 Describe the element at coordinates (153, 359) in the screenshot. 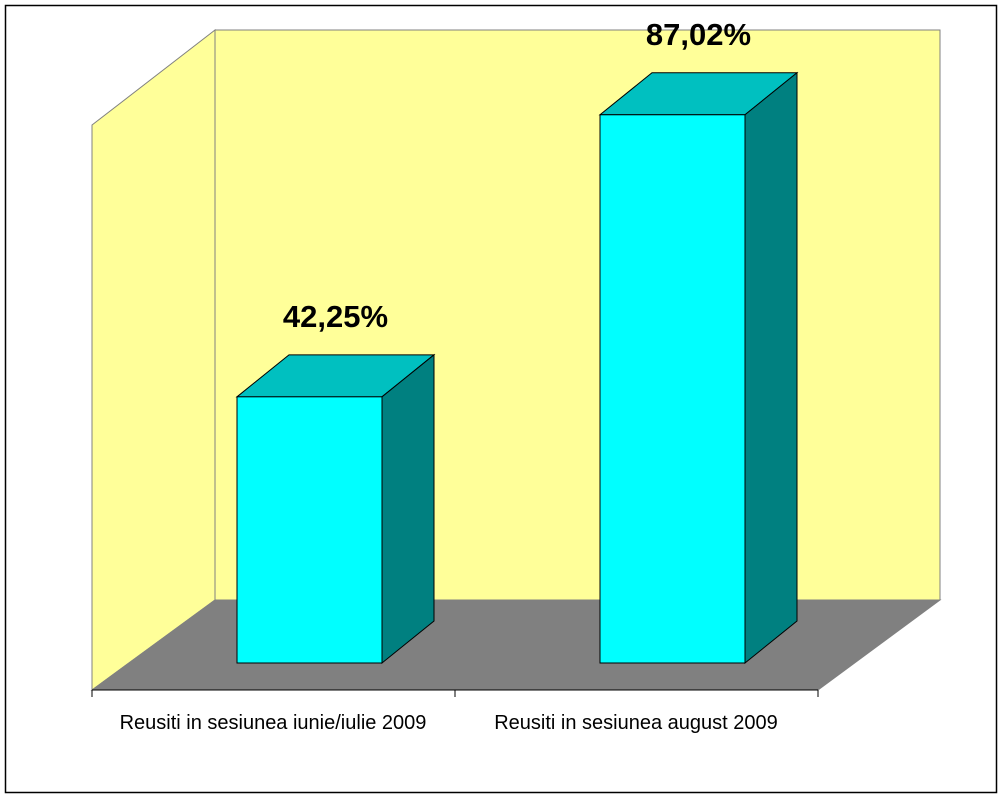

I see `side-wall` at that location.